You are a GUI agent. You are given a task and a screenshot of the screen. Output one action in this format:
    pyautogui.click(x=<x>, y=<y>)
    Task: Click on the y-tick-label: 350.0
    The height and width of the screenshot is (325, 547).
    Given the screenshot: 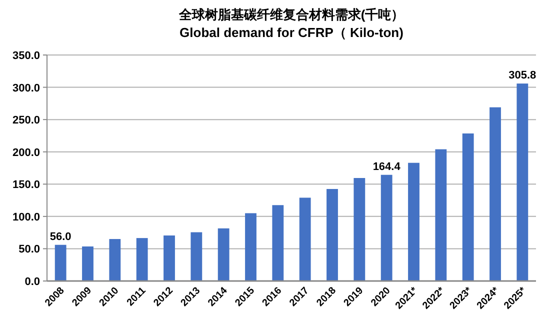 What is the action you would take?
    pyautogui.click(x=26, y=56)
    